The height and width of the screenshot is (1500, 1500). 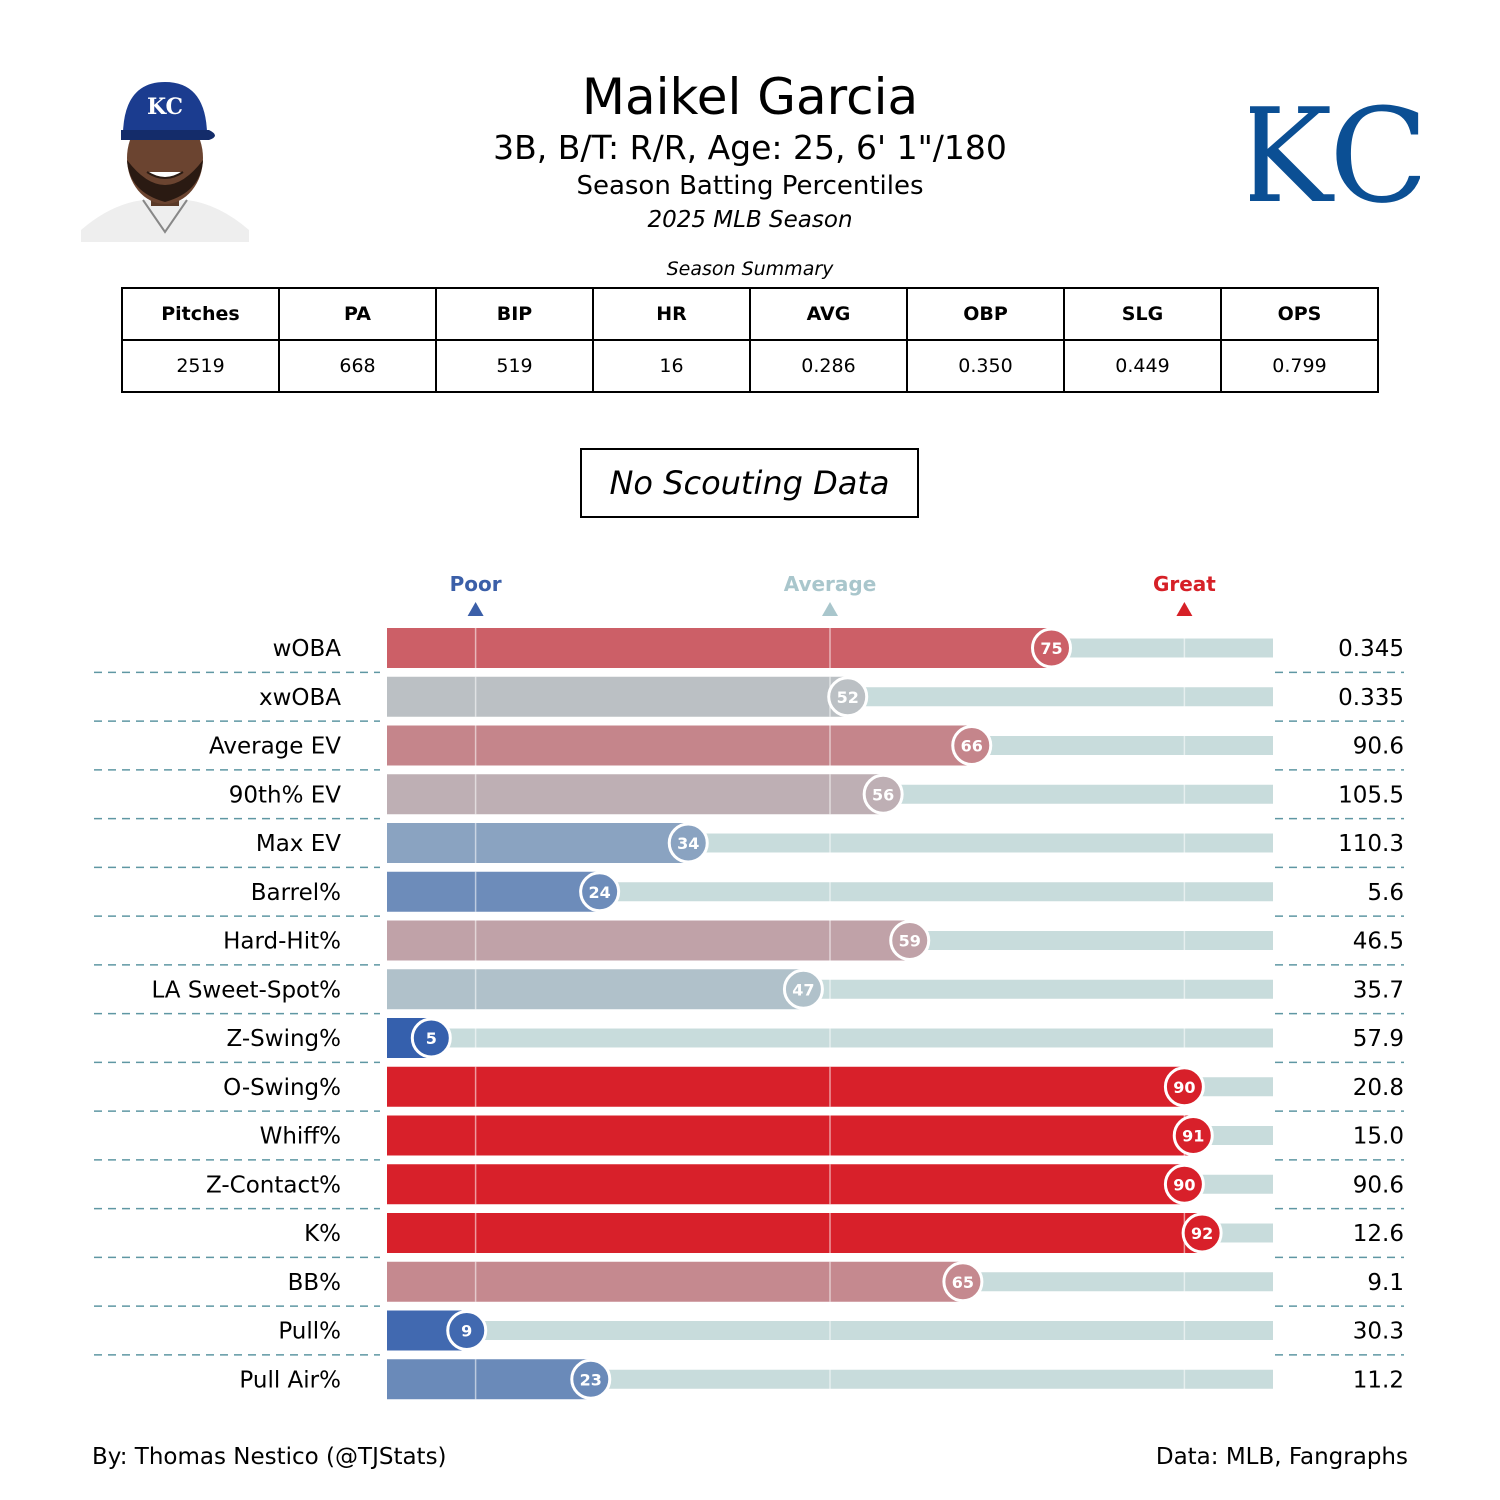 I want to click on summary-header-cell: PA, so click(x=357, y=314).